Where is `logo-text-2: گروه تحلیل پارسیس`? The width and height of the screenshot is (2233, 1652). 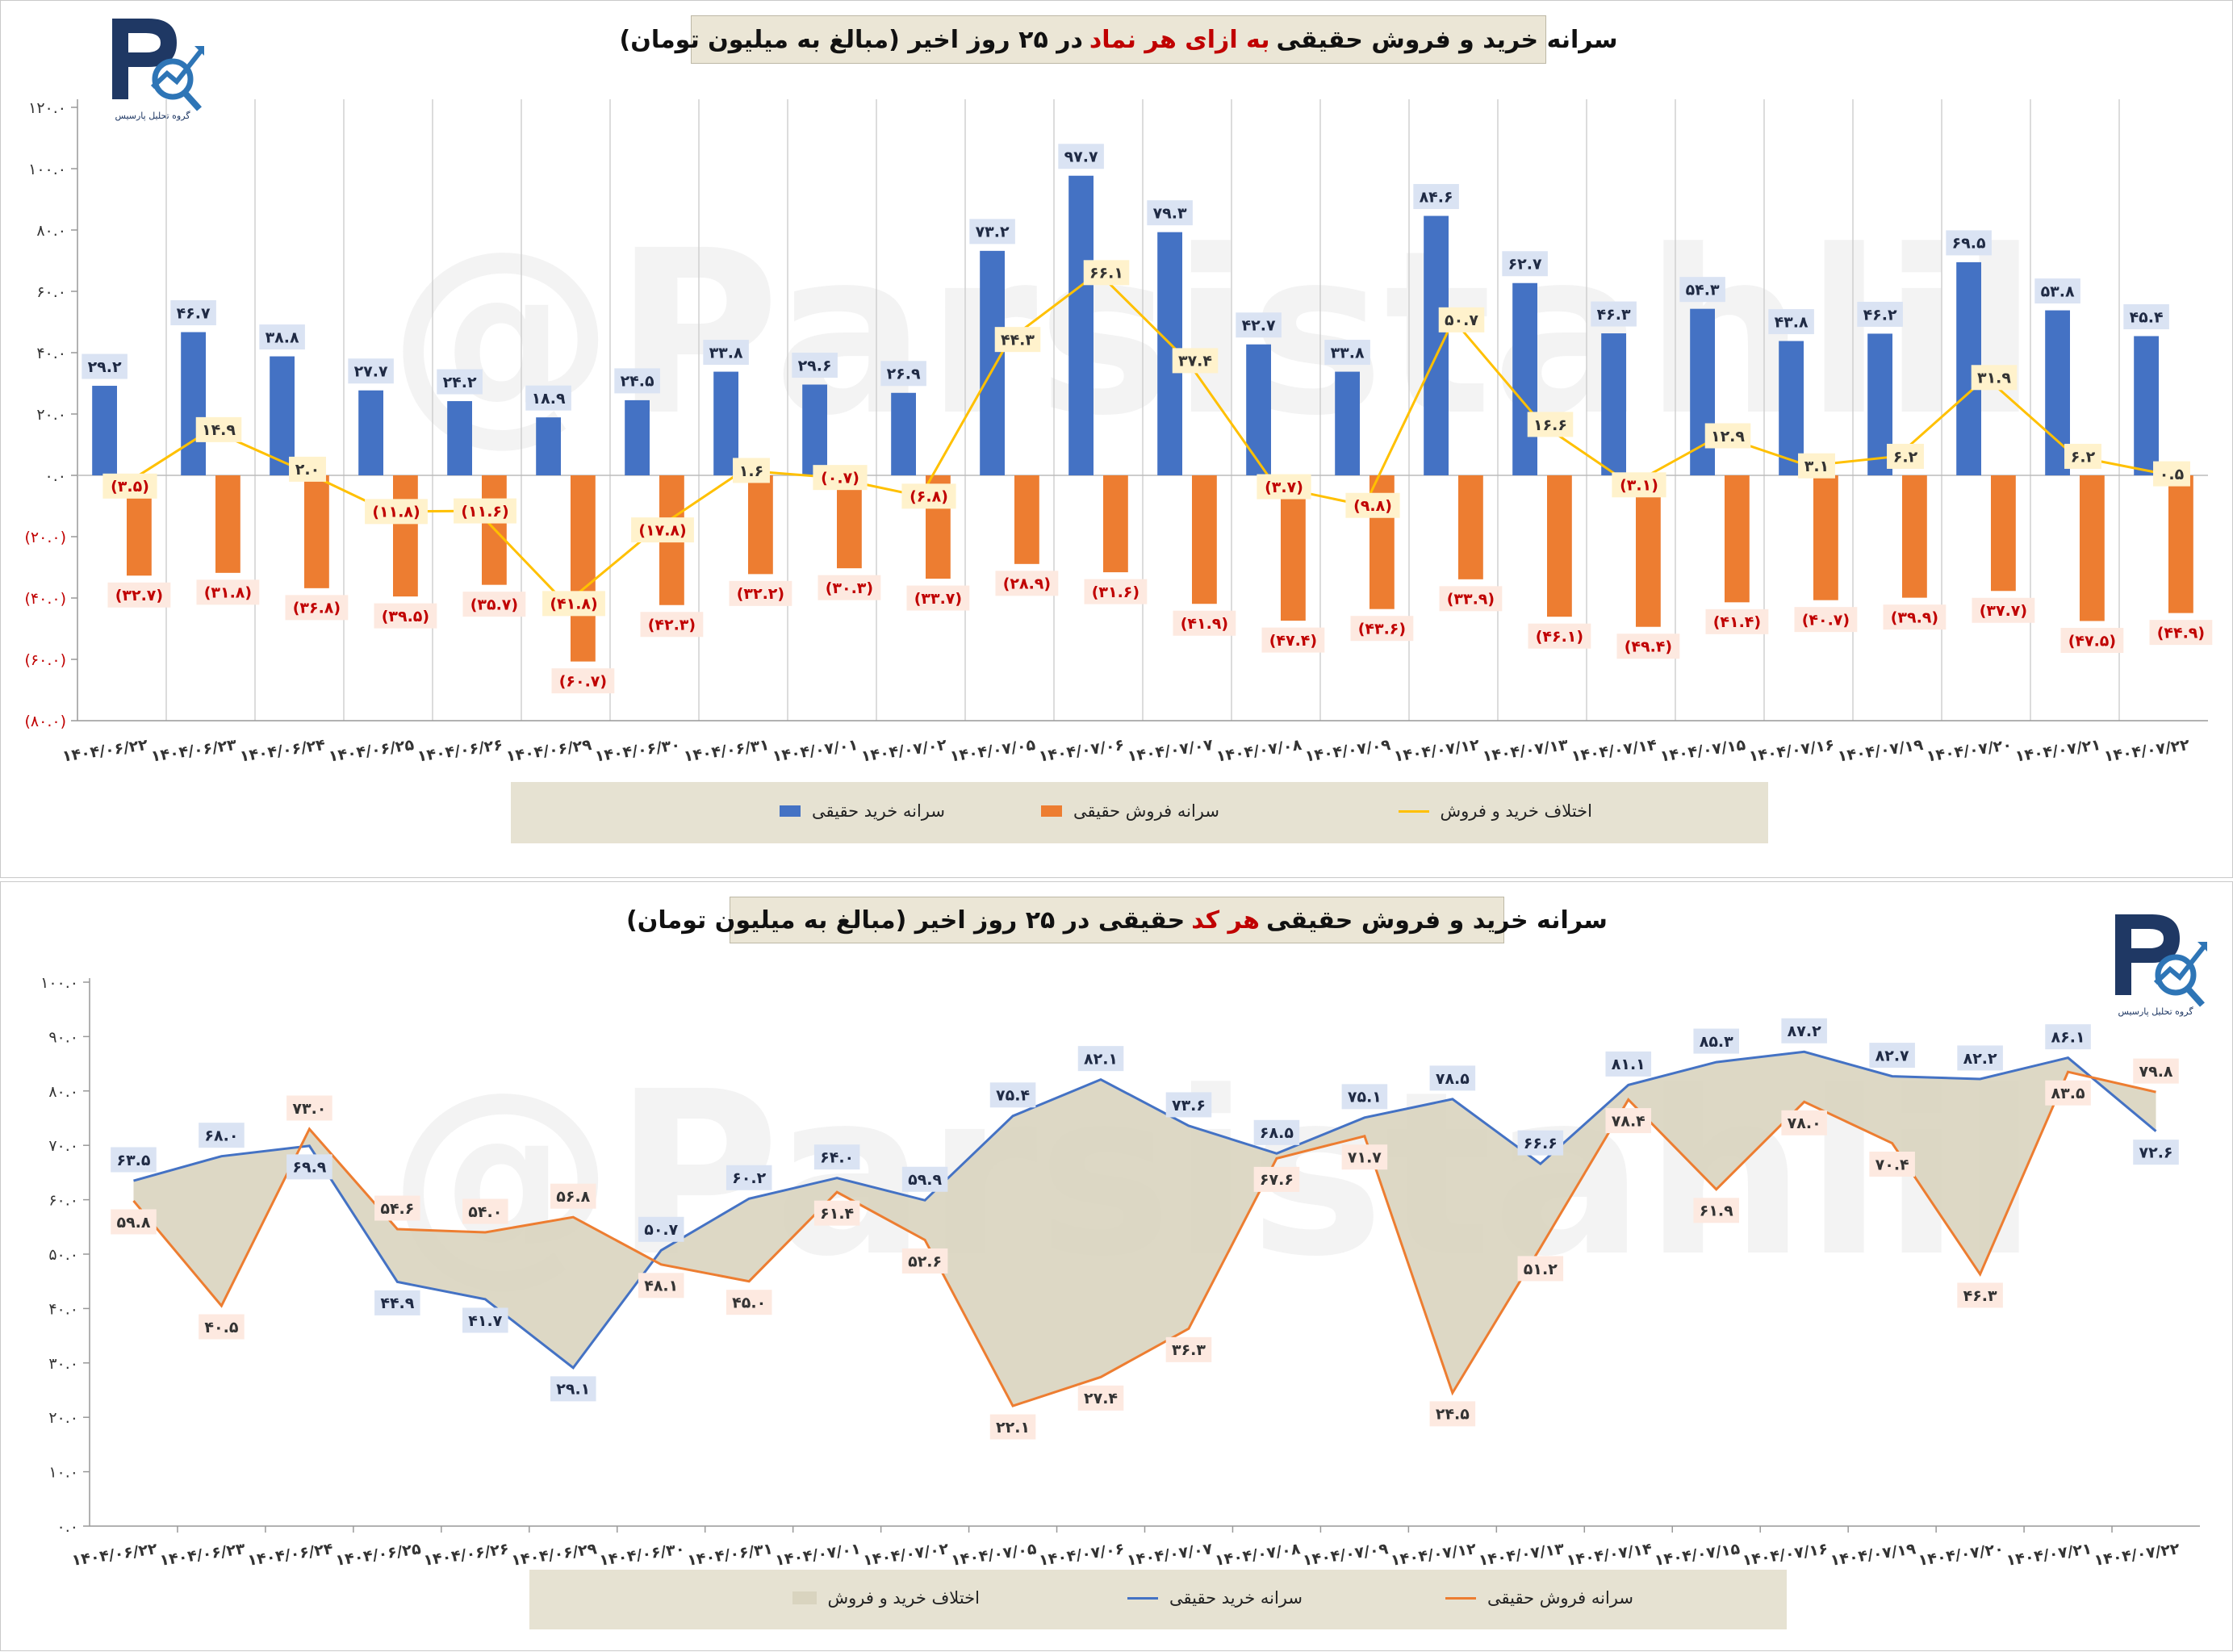
logo-text-2: گروه تحلیل پارسیس is located at coordinates (2155, 1011).